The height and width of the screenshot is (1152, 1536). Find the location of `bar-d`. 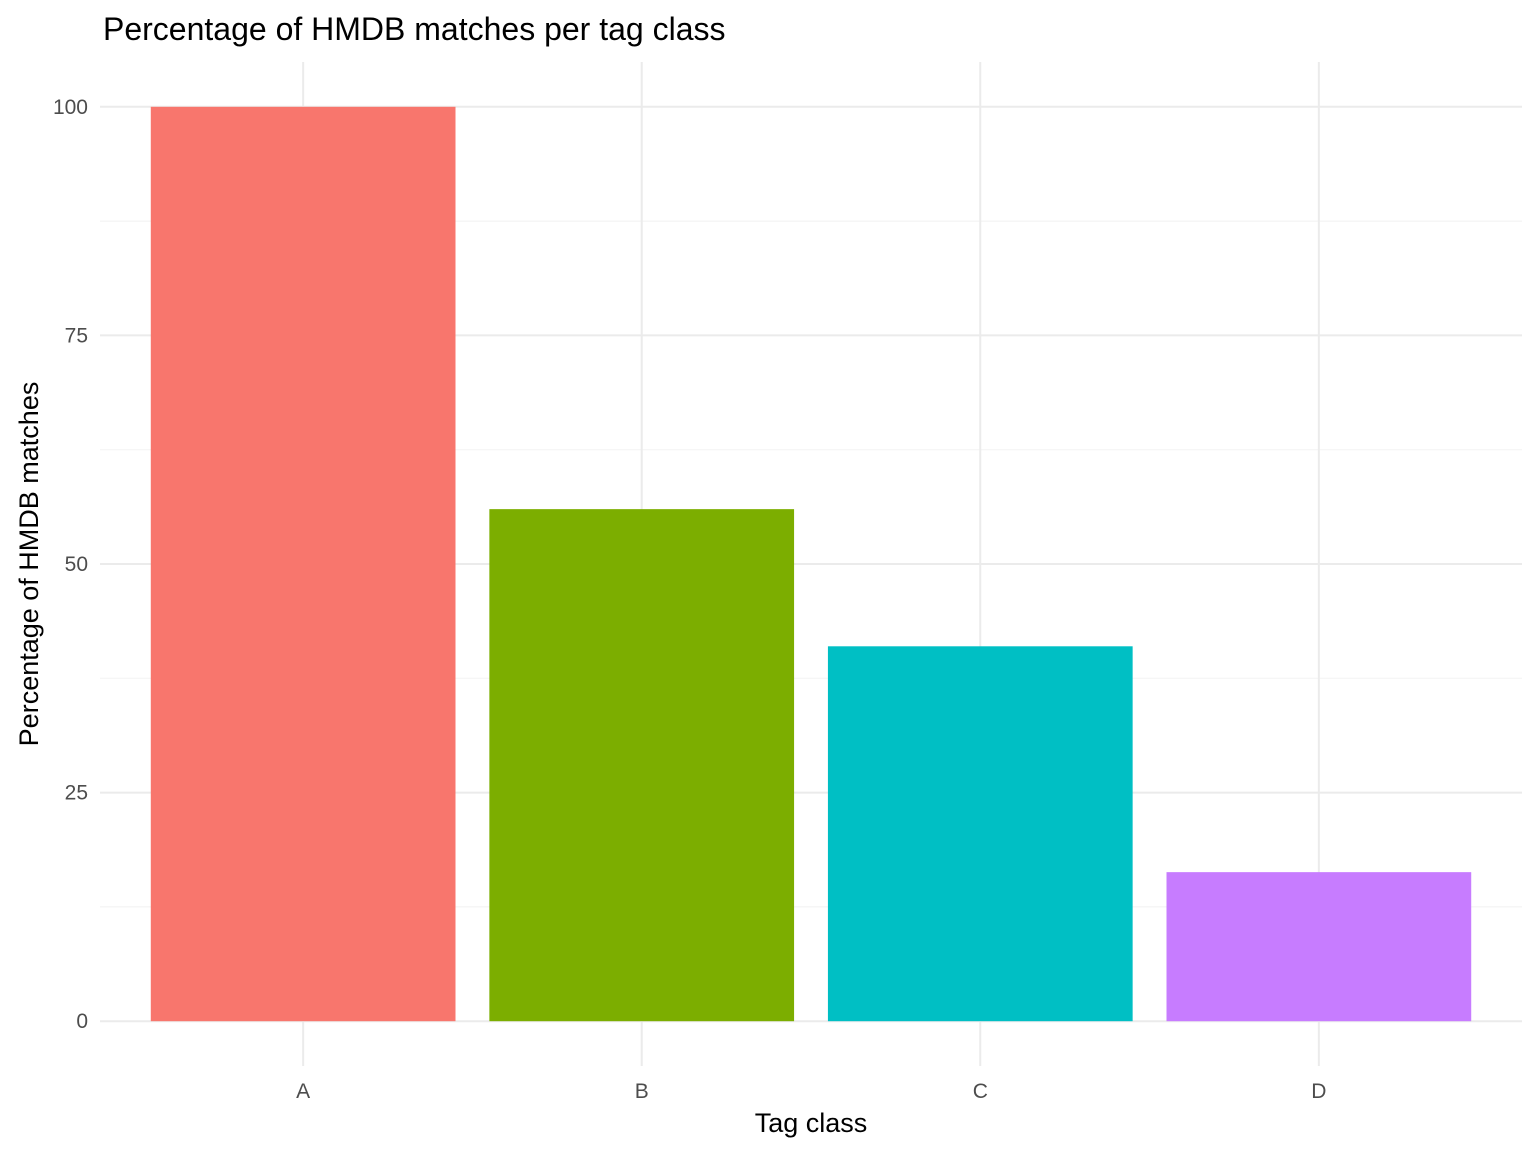

bar-d is located at coordinates (1319, 947).